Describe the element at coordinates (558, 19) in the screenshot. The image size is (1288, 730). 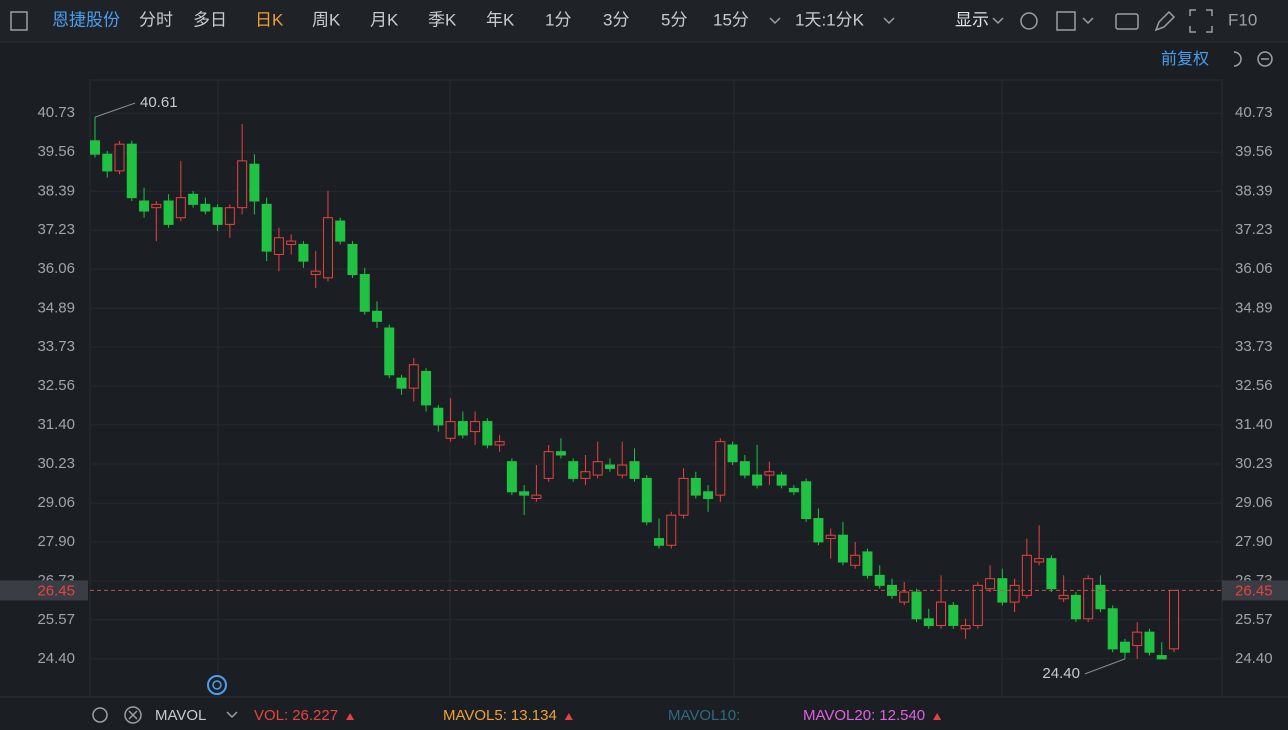
I see `tab: 1分` at that location.